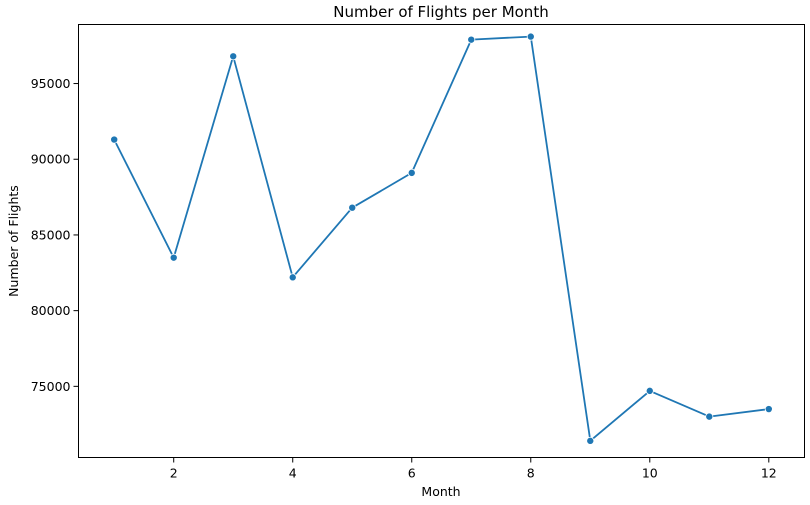 The width and height of the screenshot is (810, 505). What do you see at coordinates (293, 473) in the screenshot?
I see `x-tick-label: 4` at bounding box center [293, 473].